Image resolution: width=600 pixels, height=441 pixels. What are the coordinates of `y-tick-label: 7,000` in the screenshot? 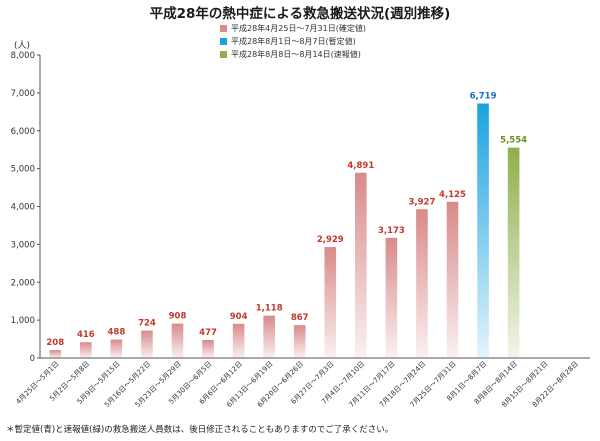 It's located at (23, 94).